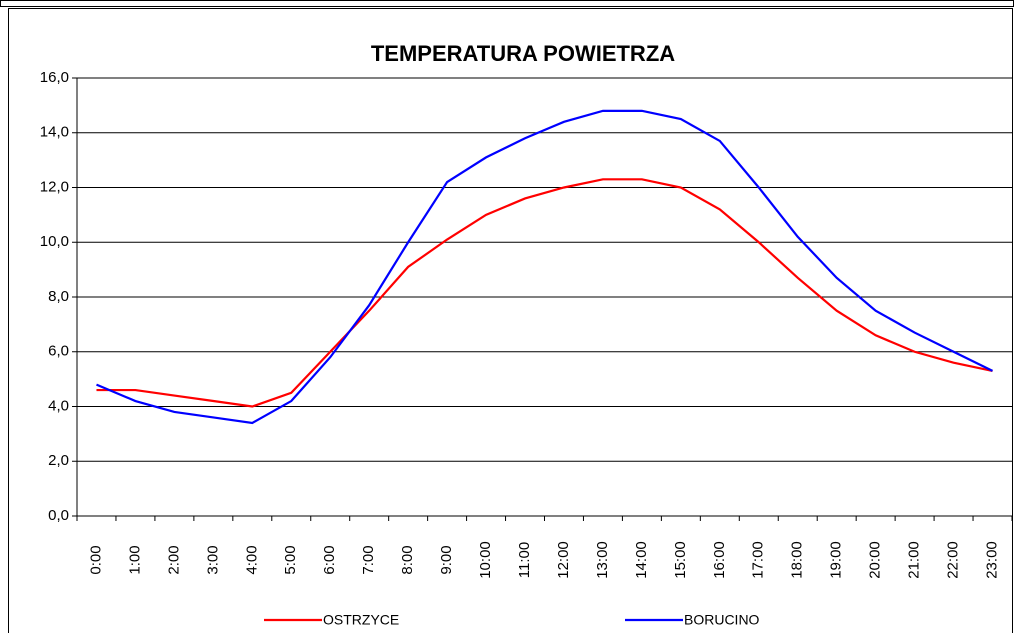  Describe the element at coordinates (680, 560) in the screenshot. I see `x-tick-label: 15:00` at that location.